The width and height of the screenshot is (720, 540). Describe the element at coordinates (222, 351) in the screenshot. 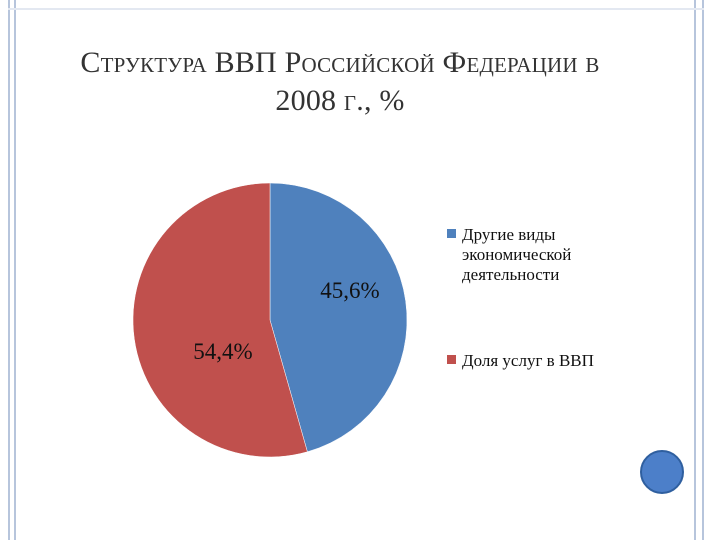

I see `data-label-2: 54,4%` at that location.